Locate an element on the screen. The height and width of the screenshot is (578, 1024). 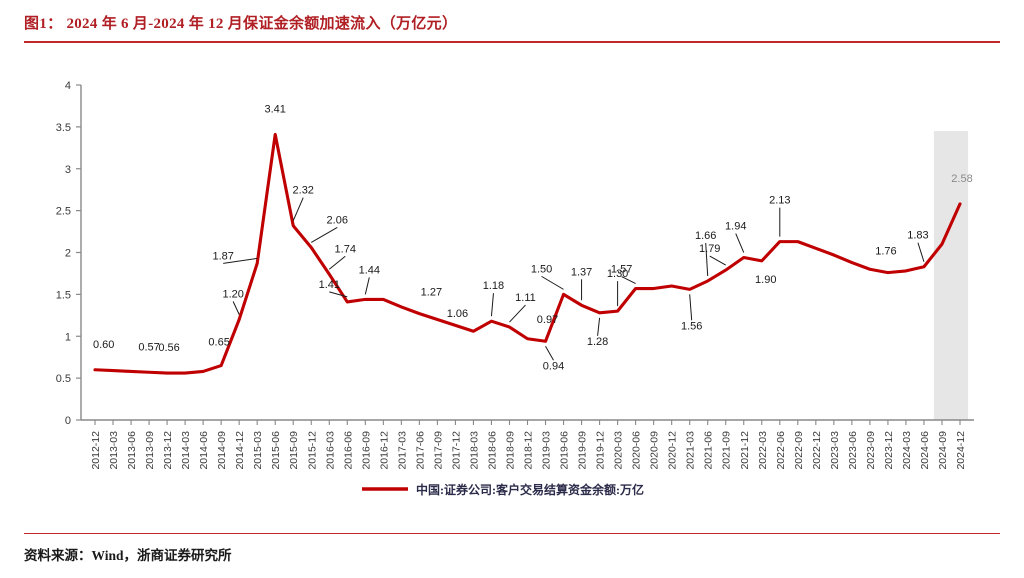
data-point-label: 2.58 is located at coordinates (961, 179).